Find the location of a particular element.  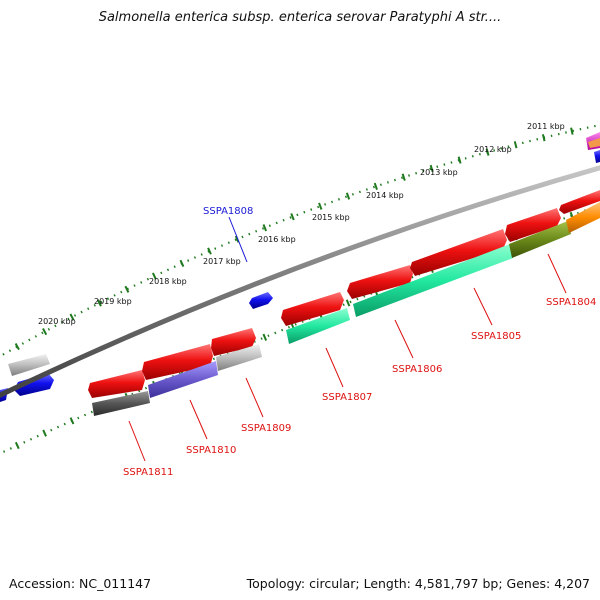

gene-block-outer-blue-left is located at coordinates (34, 384).